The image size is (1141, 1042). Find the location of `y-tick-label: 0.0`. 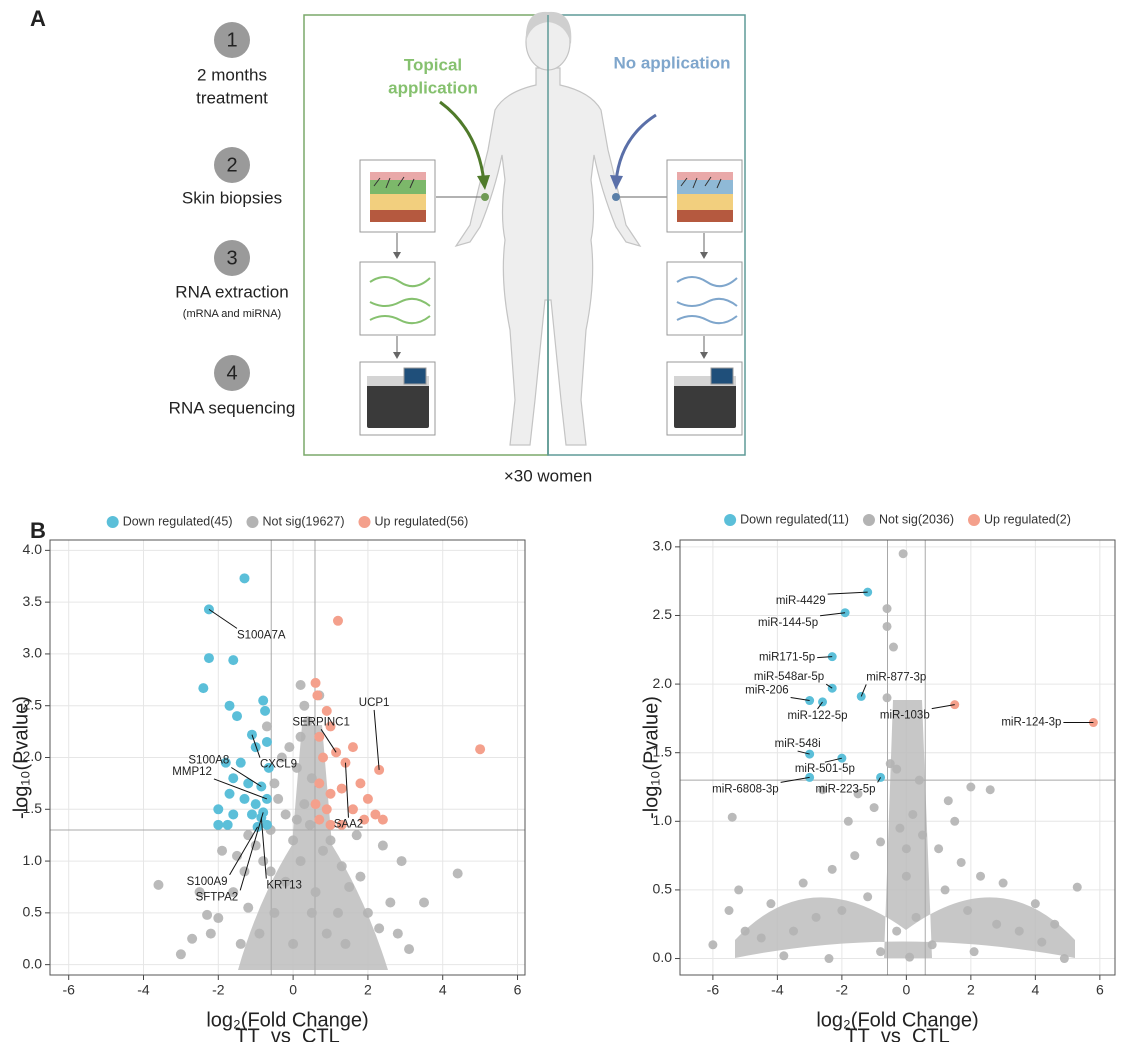

y-tick-label: 0.0 is located at coordinates (663, 957).